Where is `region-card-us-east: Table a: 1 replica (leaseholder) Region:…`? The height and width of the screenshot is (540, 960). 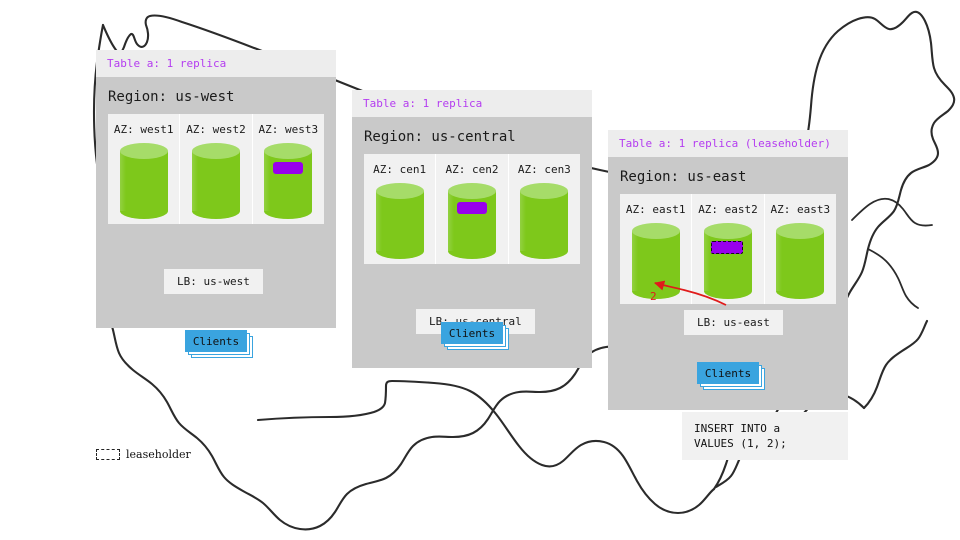
region-card-us-east: Table a: 1 replica (leaseholder) Region:… is located at coordinates (728, 270).